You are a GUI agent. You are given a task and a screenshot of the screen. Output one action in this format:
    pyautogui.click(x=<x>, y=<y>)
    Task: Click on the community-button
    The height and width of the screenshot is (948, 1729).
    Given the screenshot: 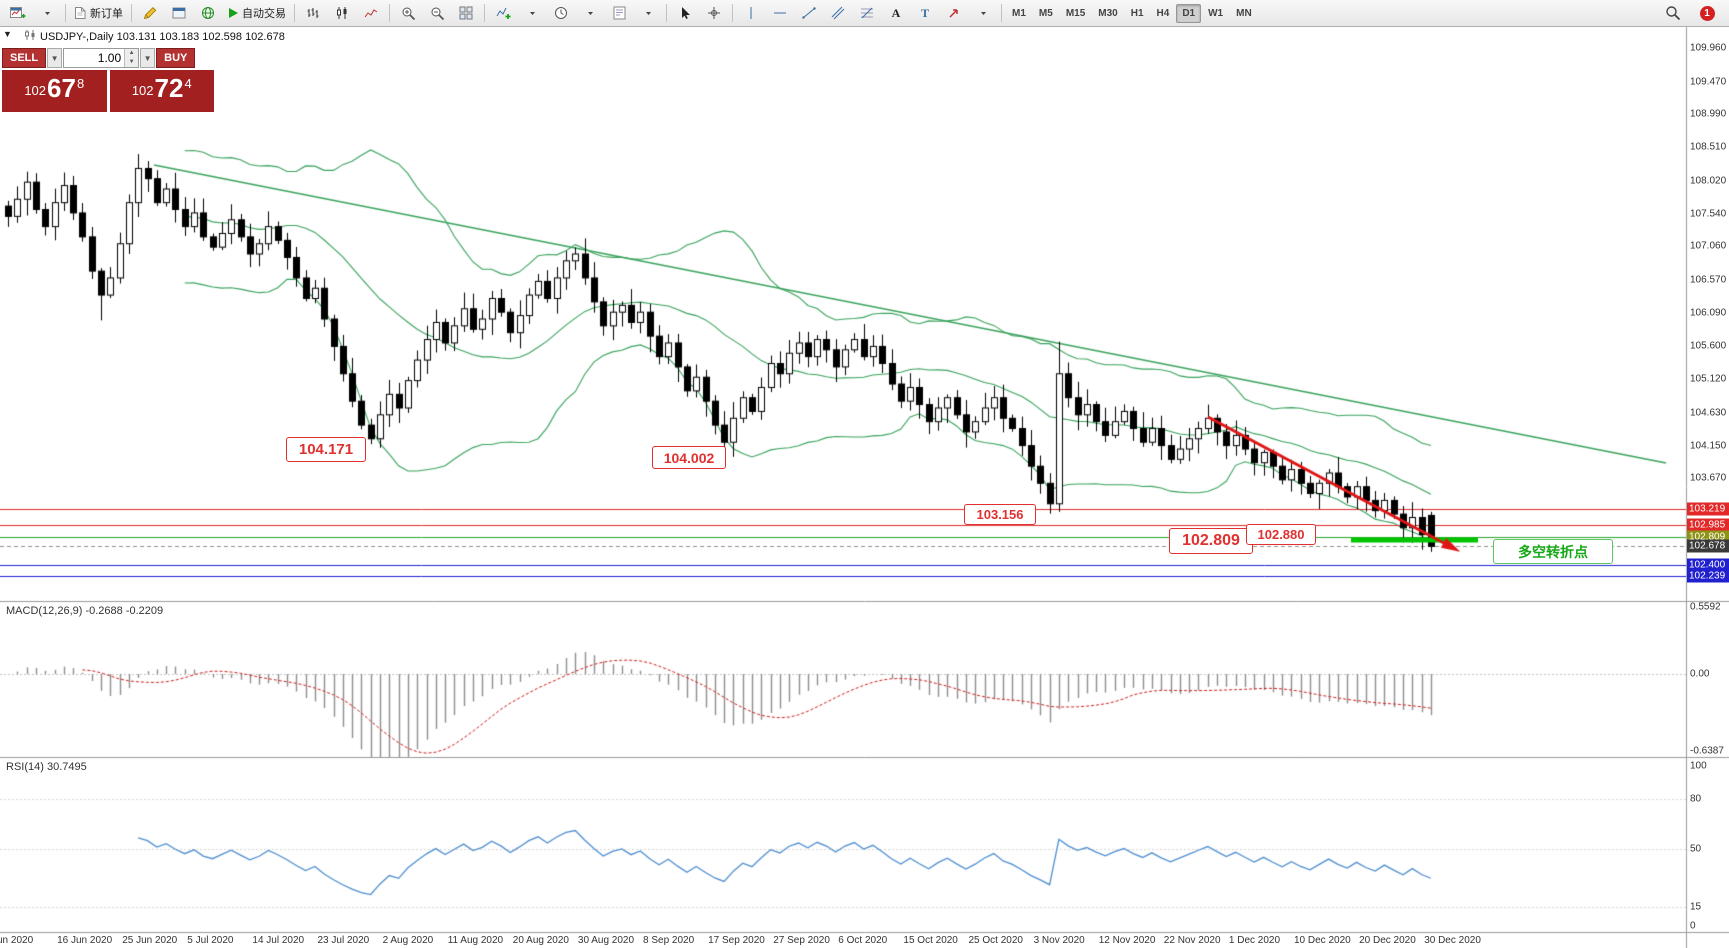 What is the action you would take?
    pyautogui.click(x=208, y=13)
    